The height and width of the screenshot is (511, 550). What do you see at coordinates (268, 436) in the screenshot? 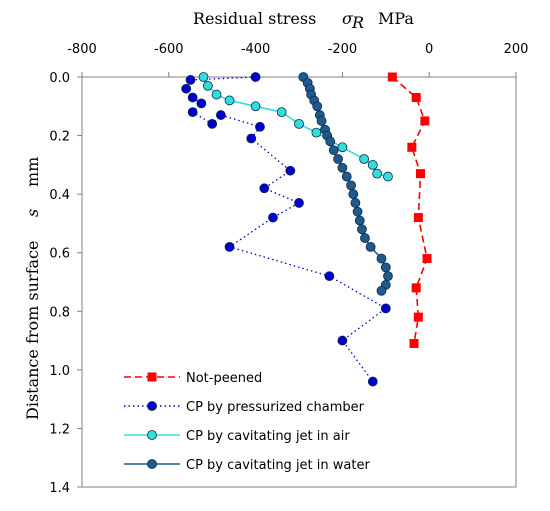
I see `legend-label: CP by cavitating jet in air` at bounding box center [268, 436].